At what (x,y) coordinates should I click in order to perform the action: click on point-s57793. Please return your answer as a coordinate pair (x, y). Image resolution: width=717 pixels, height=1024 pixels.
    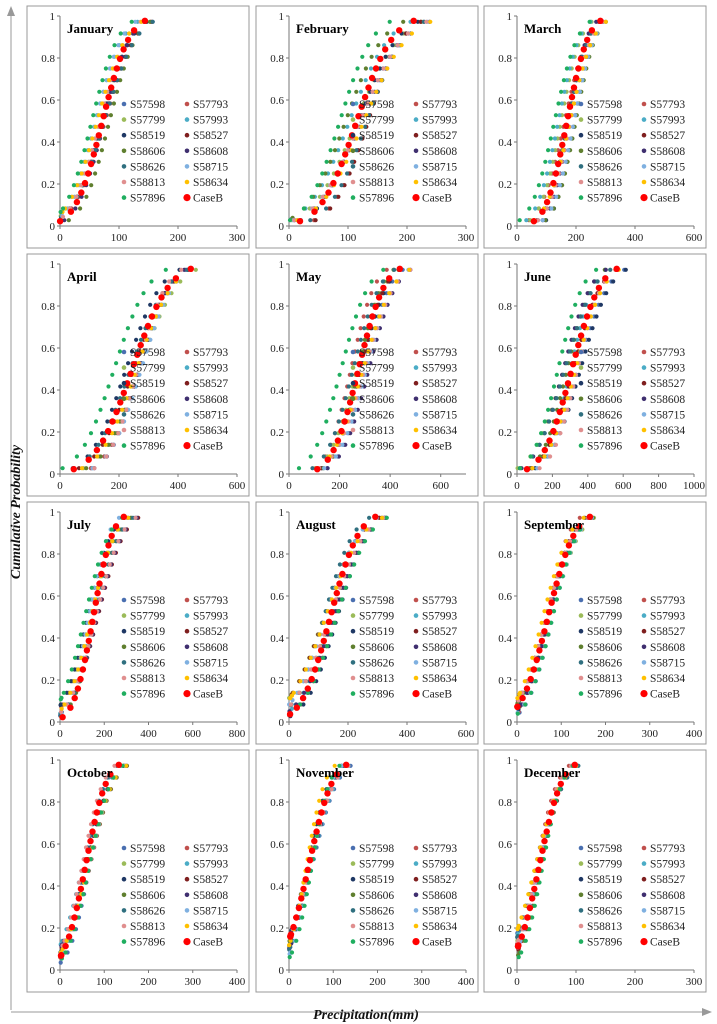
    Looking at the image, I should click on (376, 281).